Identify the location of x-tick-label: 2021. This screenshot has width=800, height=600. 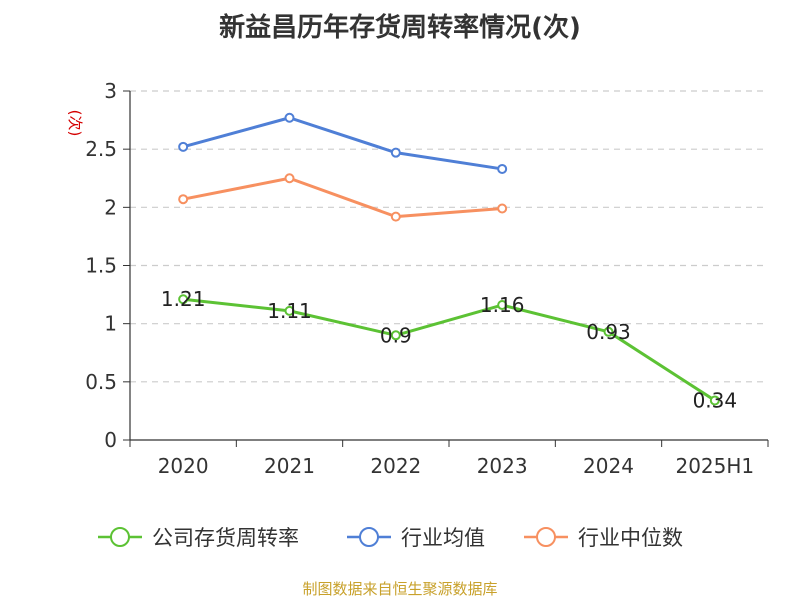
(289, 466).